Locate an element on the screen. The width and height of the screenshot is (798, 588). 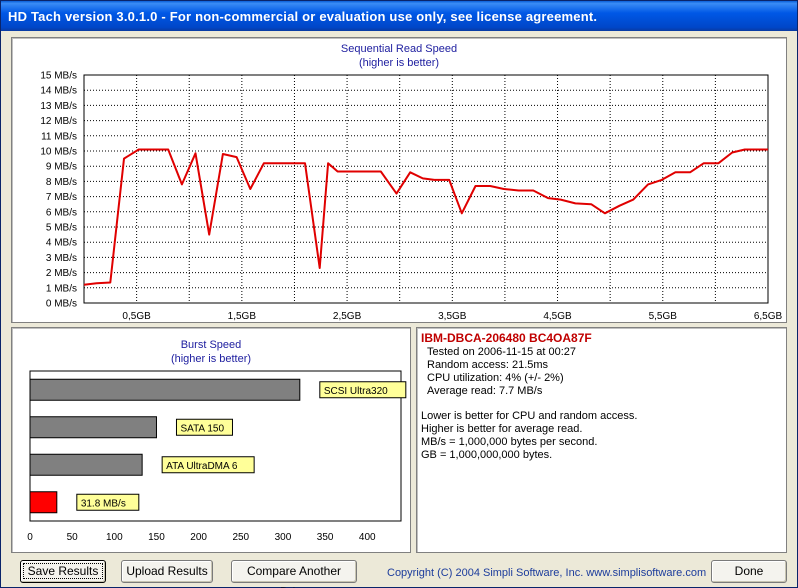
tested-on: Tested on 2006-11-15 at 00:27 is located at coordinates (502, 352).